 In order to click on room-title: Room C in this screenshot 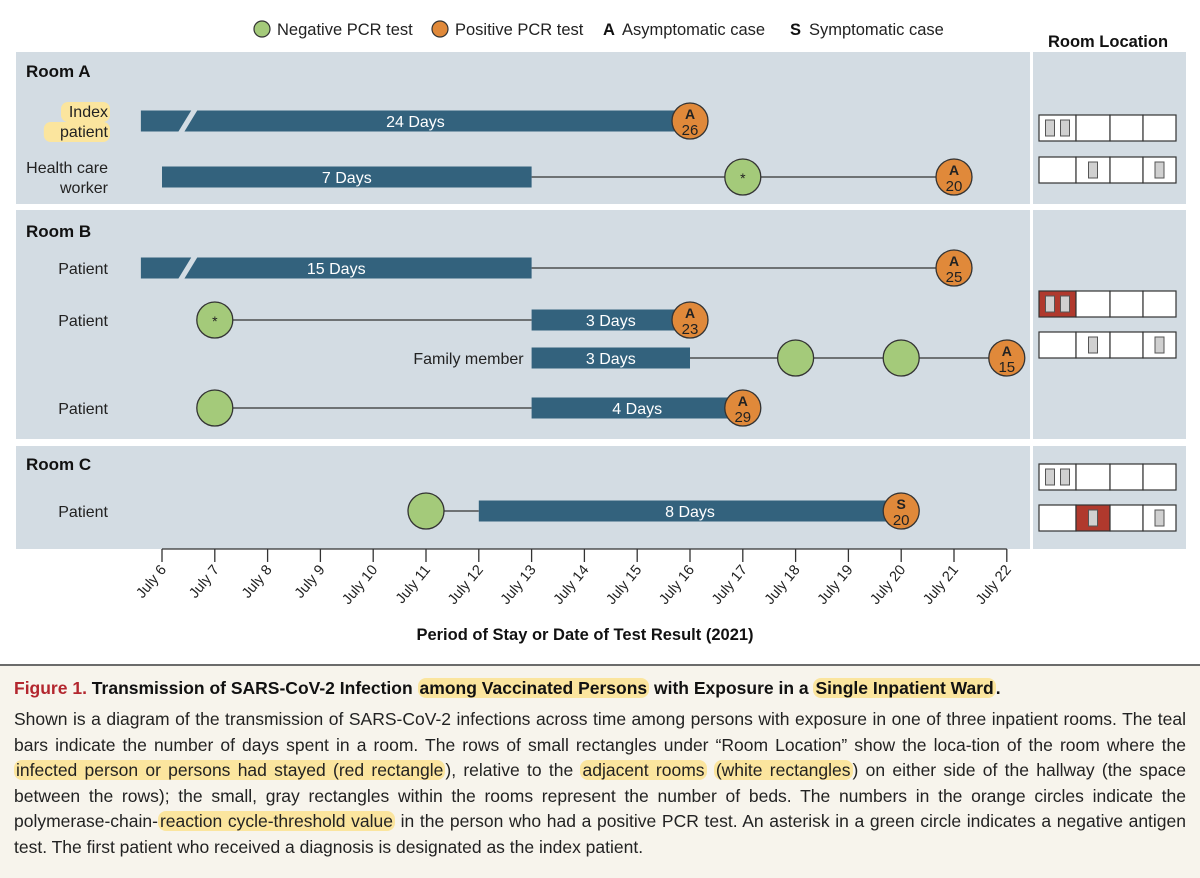, I will do `click(58, 464)`.